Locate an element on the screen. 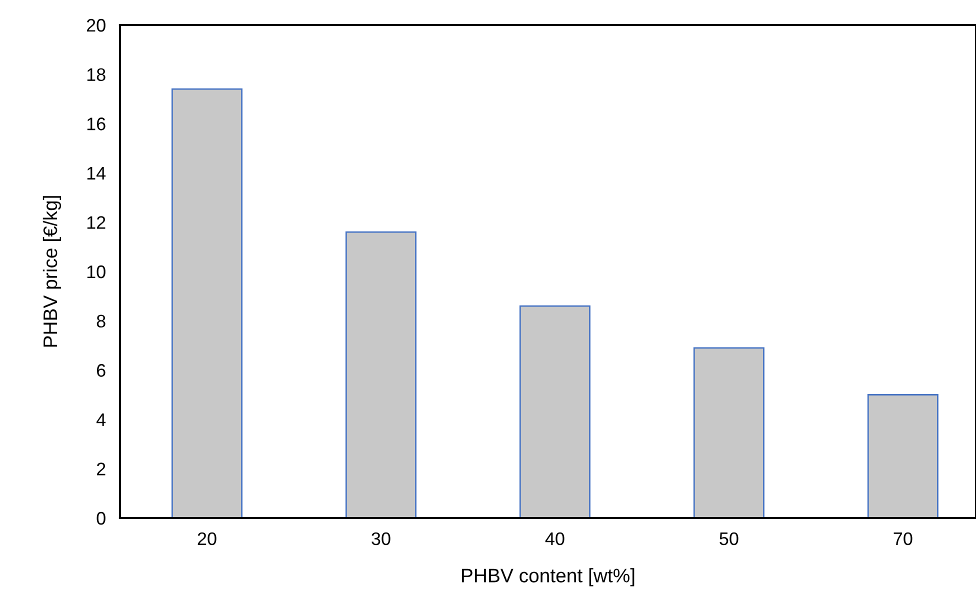 The height and width of the screenshot is (607, 976). y-tick-label: 20 is located at coordinates (96, 25).